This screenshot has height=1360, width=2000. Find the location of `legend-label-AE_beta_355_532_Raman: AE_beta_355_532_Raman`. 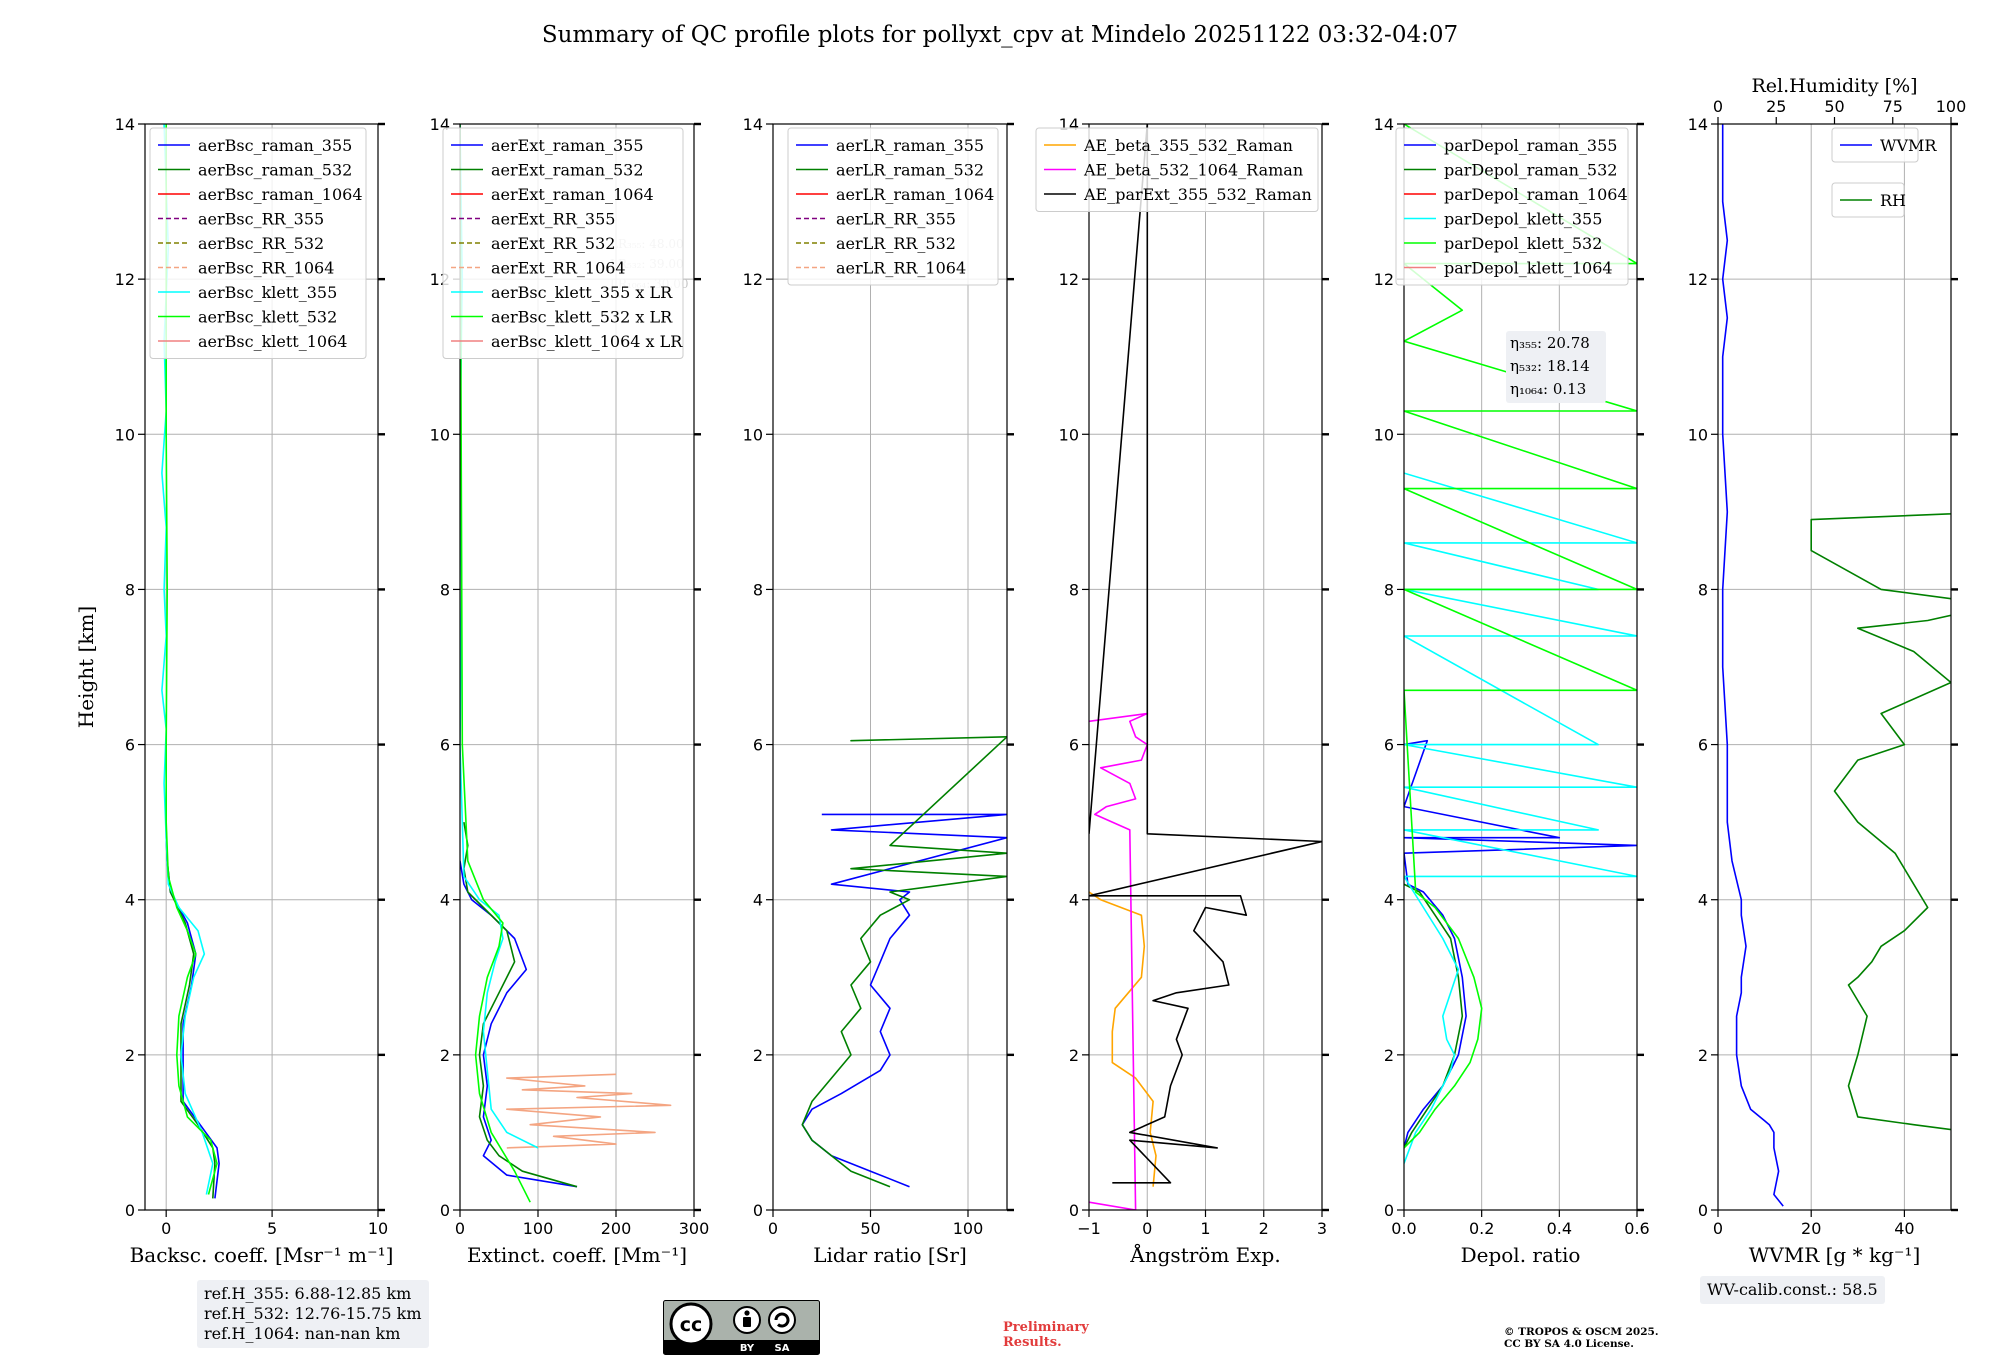

legend-label-AE_beta_355_532_Raman: AE_beta_355_532_Raman is located at coordinates (1188, 145).